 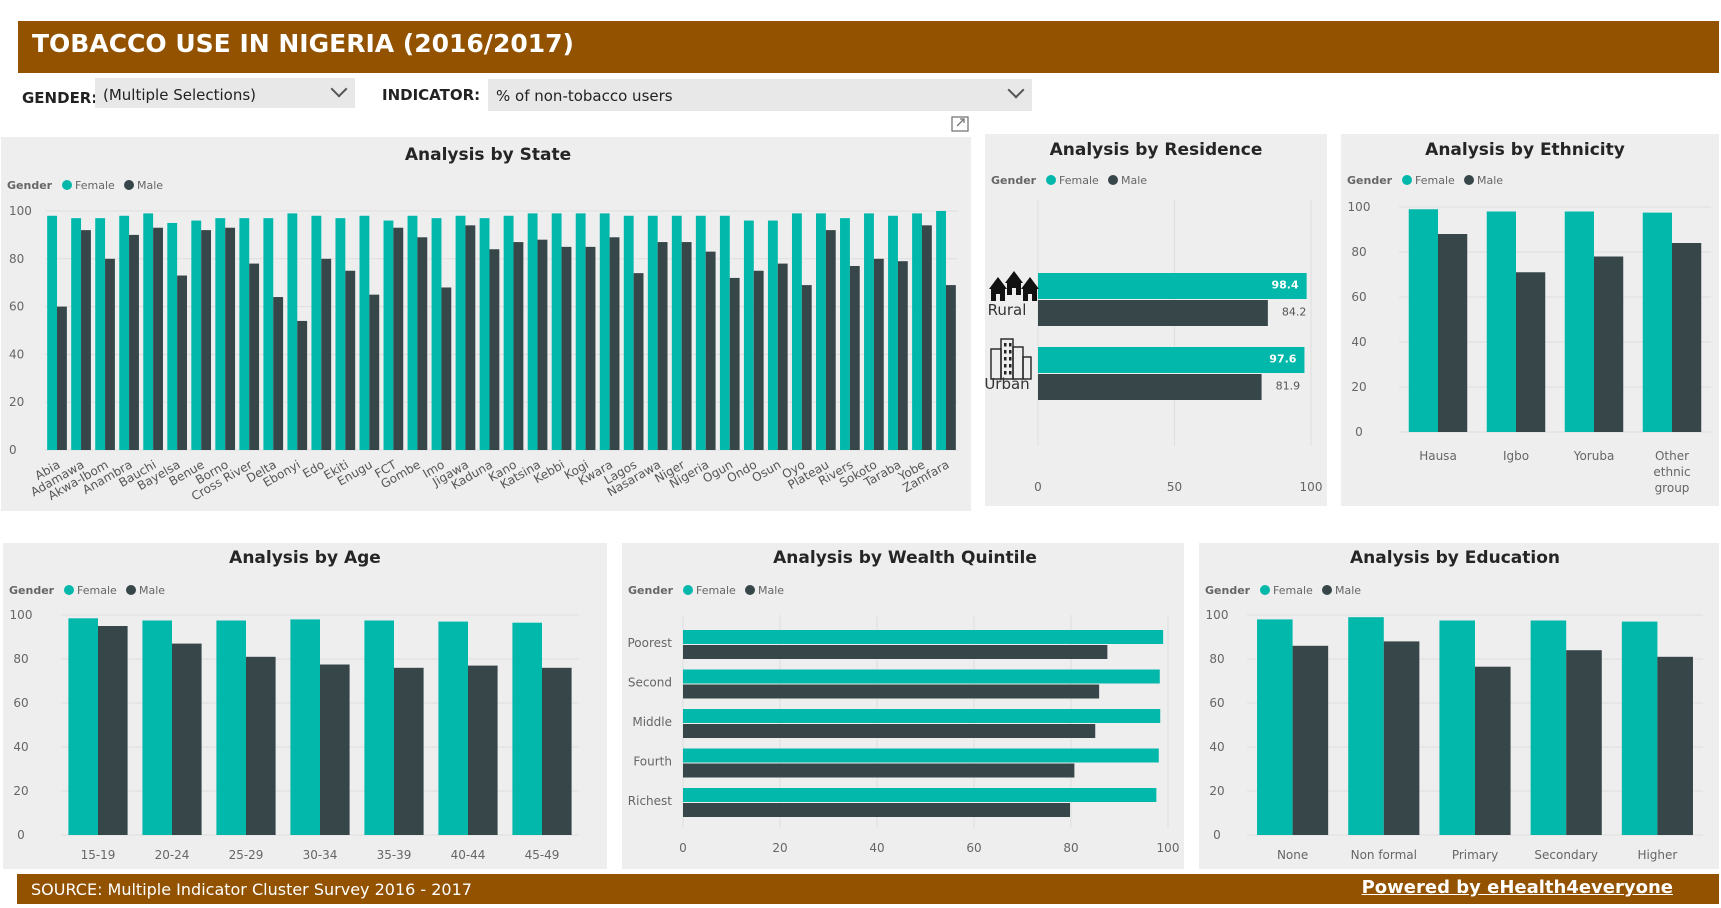 I want to click on female-bar-ondo, so click(x=748, y=335).